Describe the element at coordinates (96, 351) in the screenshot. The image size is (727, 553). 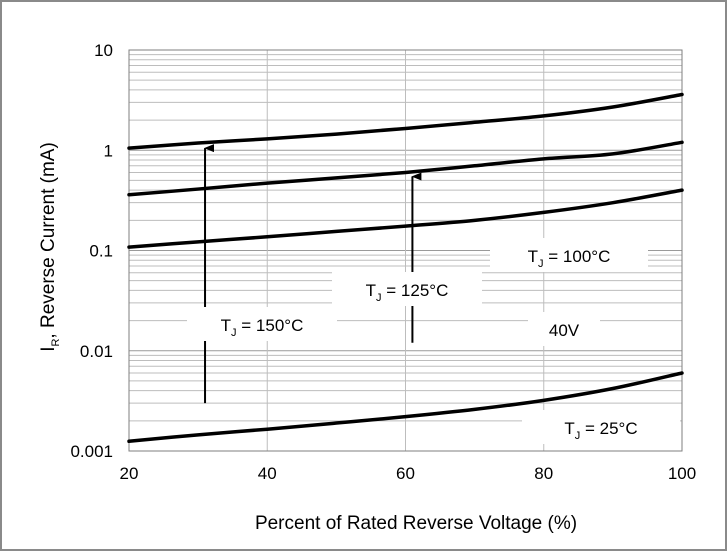
I see `y-tick-label: 0.01` at that location.